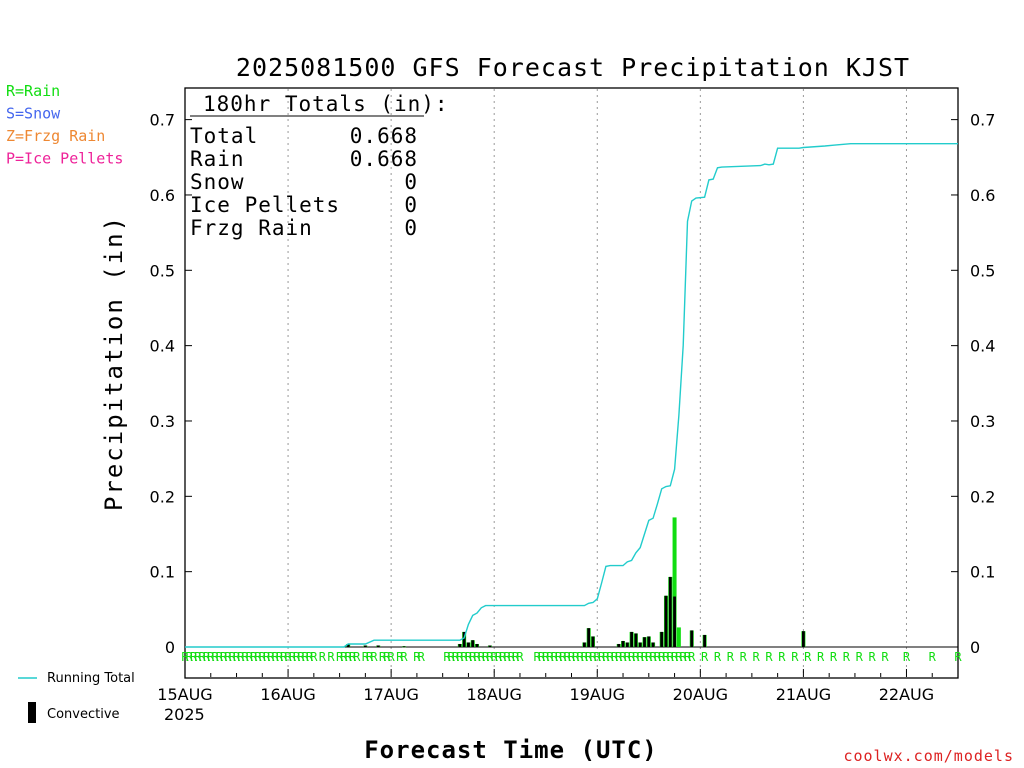 The image size is (1024, 768). I want to click on y-axis-label: Precipitation (in), so click(114, 363).